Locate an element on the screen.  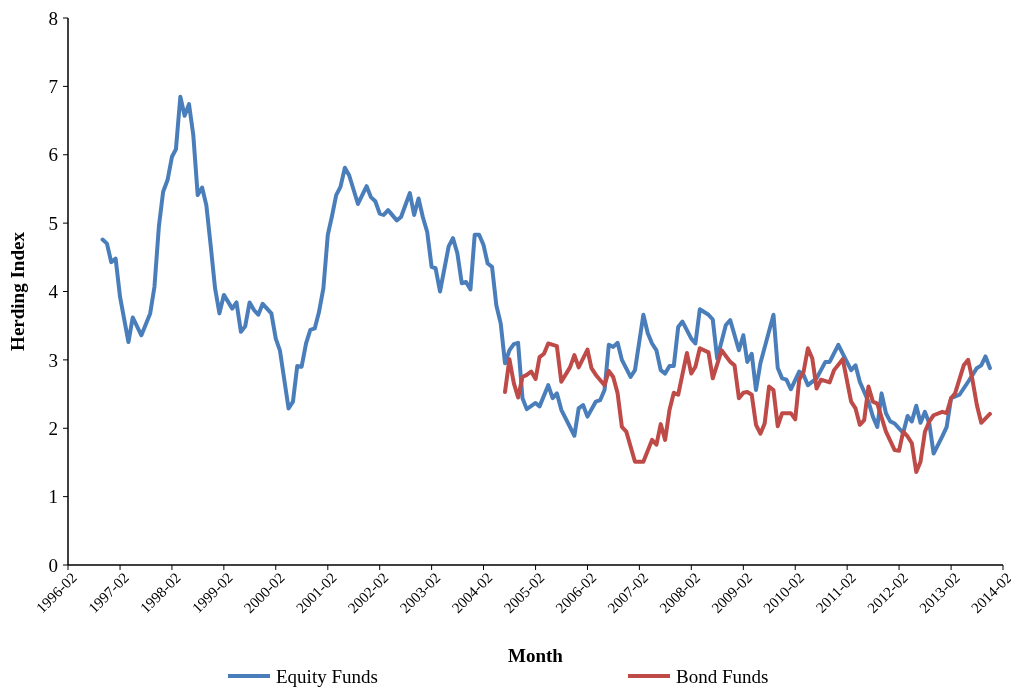
y-tick-label: 0 is located at coordinates (53, 565).